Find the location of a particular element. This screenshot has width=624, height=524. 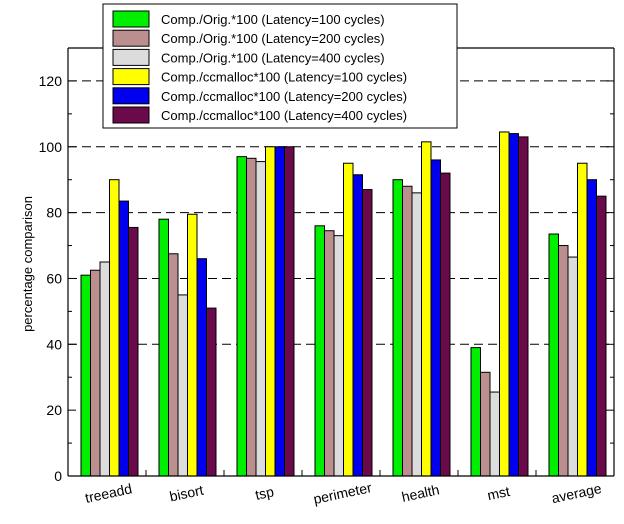

x-tick-label: mst is located at coordinates (498, 493).